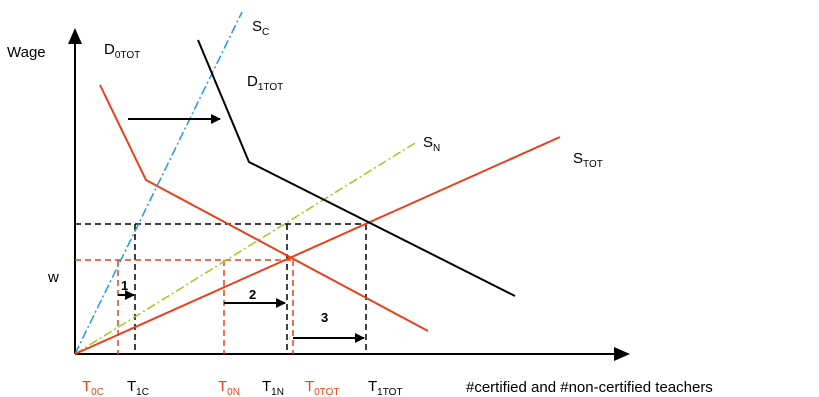  What do you see at coordinates (265, 83) in the screenshot?
I see `d1tot-label: D1TOT` at bounding box center [265, 83].